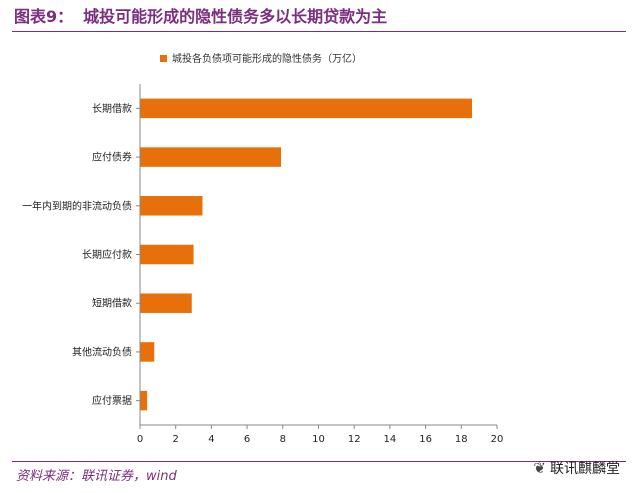  I want to click on x-tick-label-9: 18, so click(461, 439).